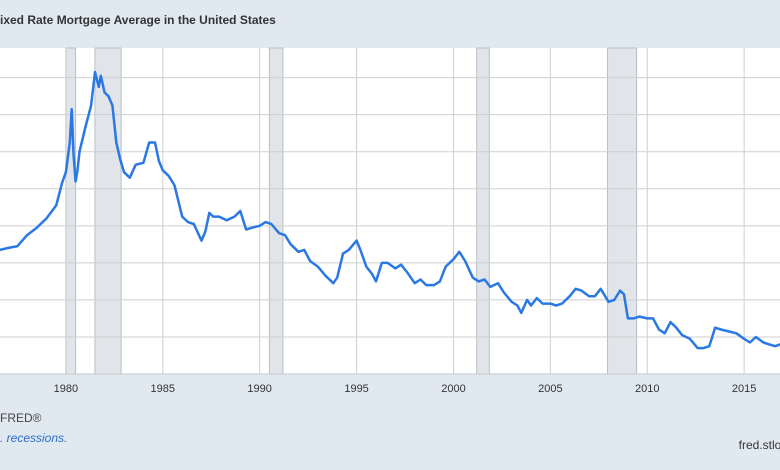  I want to click on site-url: fred.stlou, so click(759, 445).